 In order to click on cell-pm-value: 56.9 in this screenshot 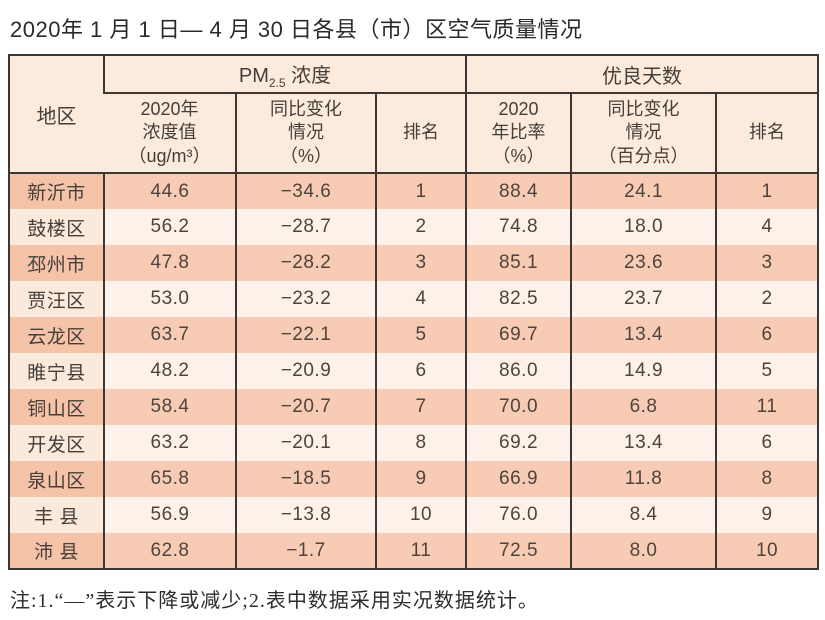, I will do `click(169, 515)`.